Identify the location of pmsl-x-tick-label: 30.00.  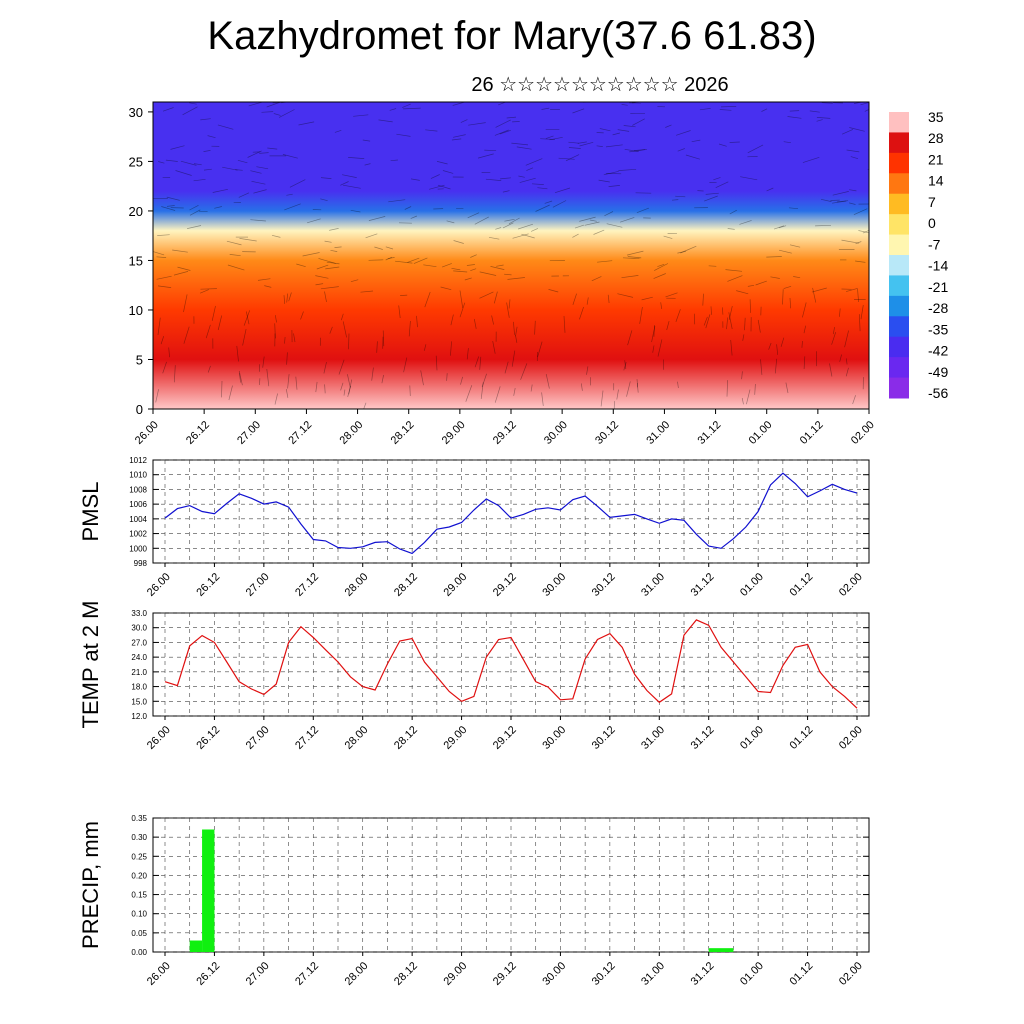
(554, 585).